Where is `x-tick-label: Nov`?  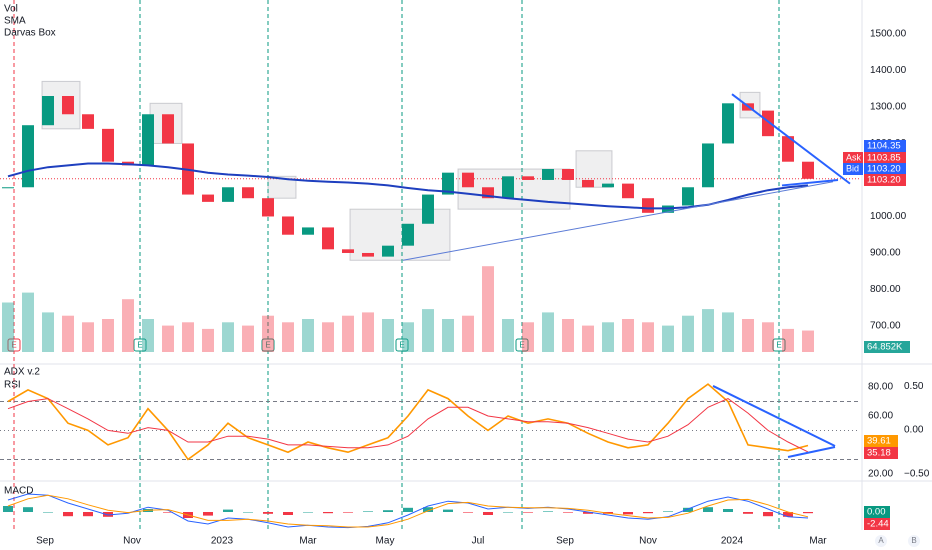 x-tick-label: Nov is located at coordinates (132, 541).